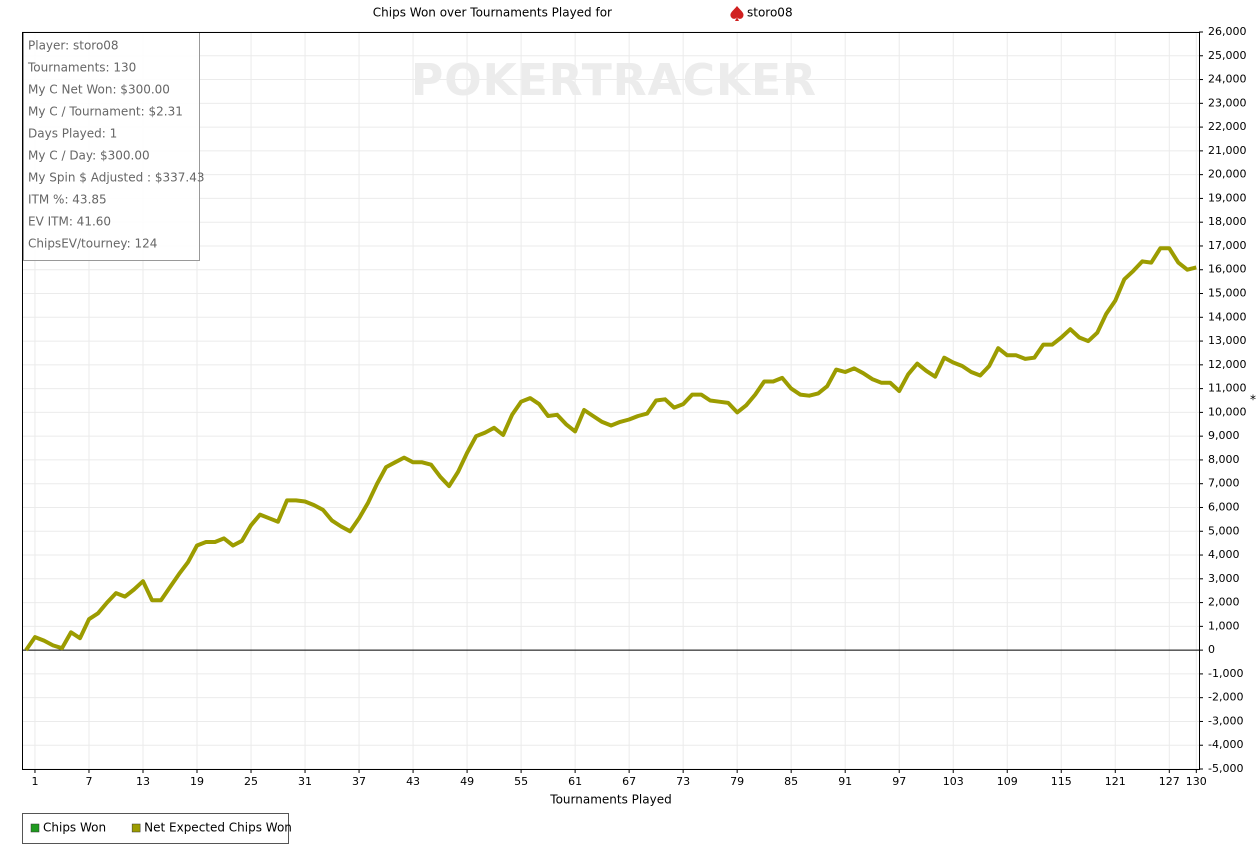 The height and width of the screenshot is (855, 1259). I want to click on y-tick-label: 20,000, so click(1227, 174).